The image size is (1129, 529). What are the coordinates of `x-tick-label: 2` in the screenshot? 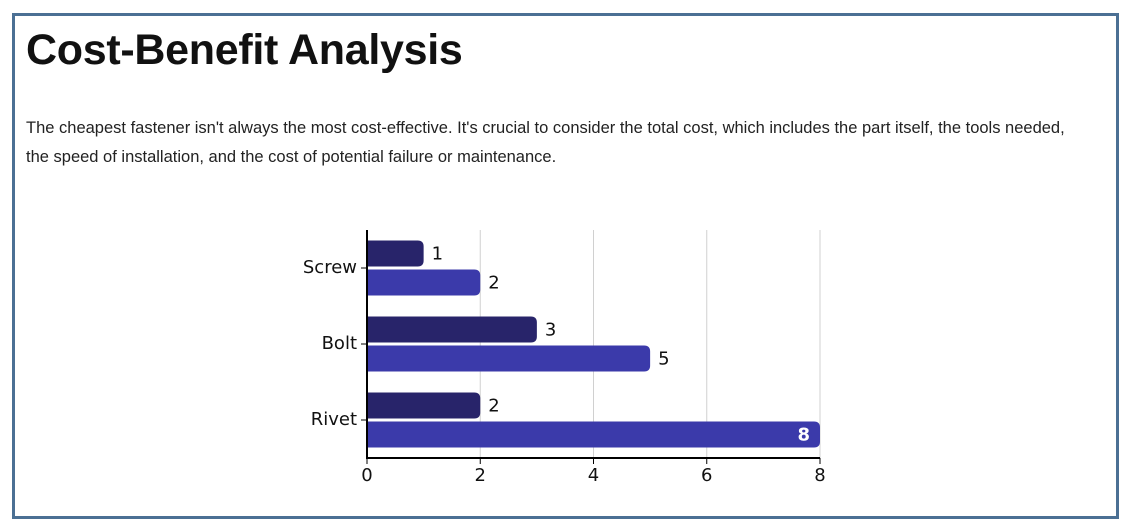 It's located at (480, 475).